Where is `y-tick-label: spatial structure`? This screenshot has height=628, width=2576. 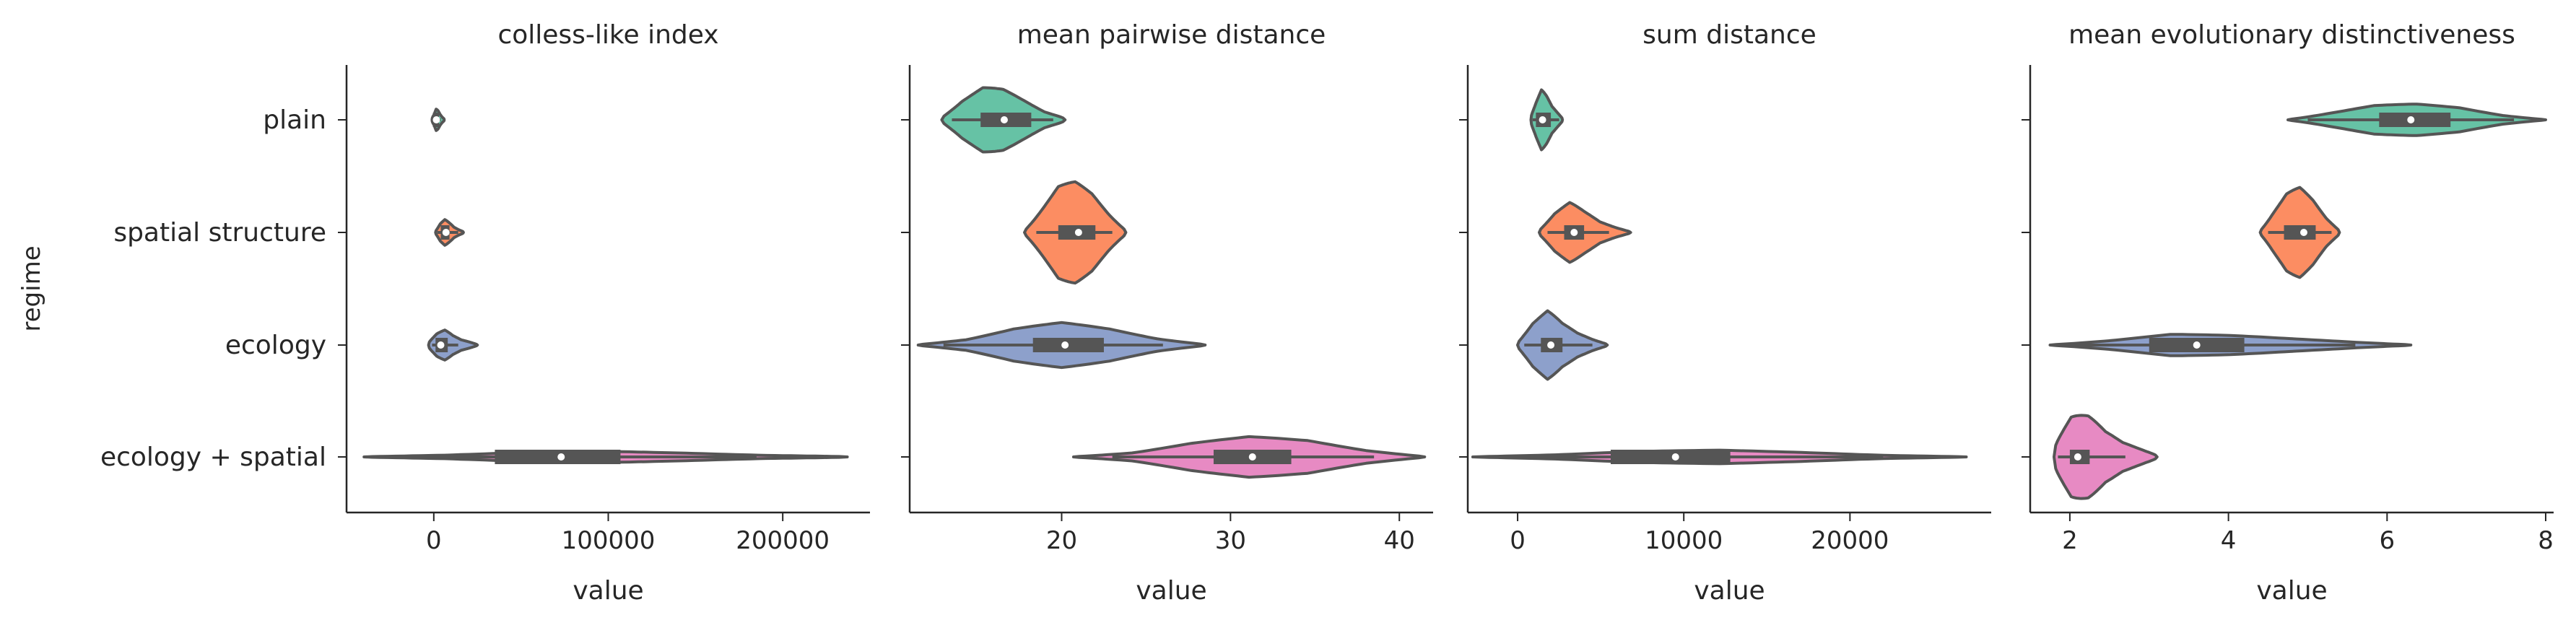 y-tick-label: spatial structure is located at coordinates (219, 233).